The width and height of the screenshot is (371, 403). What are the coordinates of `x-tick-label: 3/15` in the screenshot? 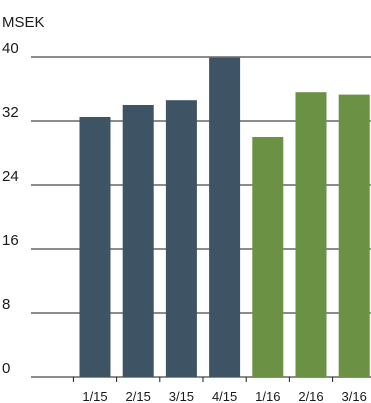 It's located at (181, 396).